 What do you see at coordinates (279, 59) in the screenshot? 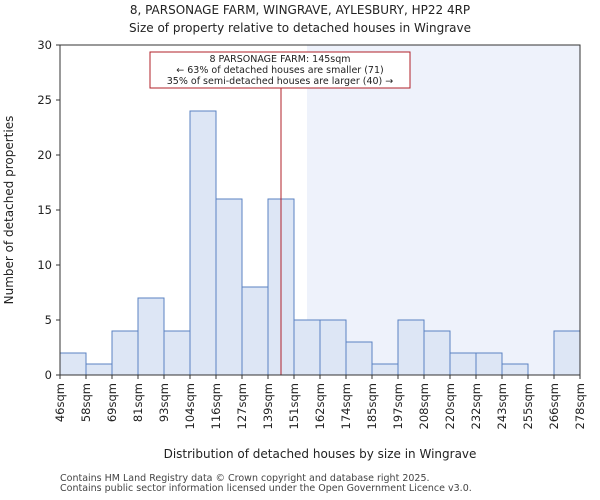
I see `annotation-line-1: 8 PARSONAGE FARM: 145sqm` at bounding box center [279, 59].